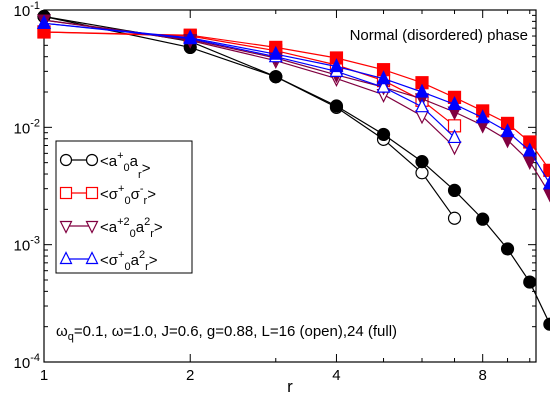 This screenshot has width=550, height=398. What do you see at coordinates (27, 127) in the screenshot?
I see `y-tick-label: 10⁻²` at bounding box center [27, 127].